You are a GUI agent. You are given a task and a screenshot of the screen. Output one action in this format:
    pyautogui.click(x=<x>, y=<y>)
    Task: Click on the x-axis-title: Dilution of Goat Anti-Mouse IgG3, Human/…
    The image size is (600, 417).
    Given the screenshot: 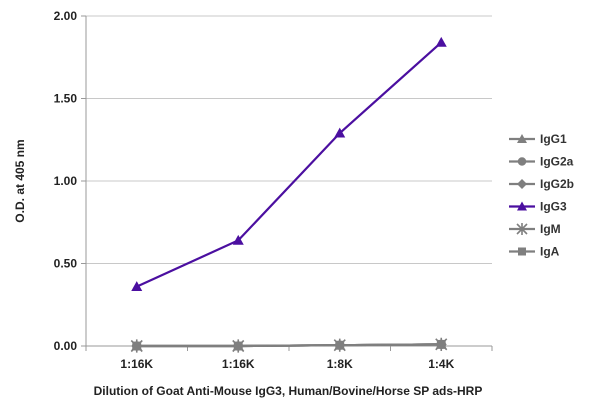 What is the action you would take?
    pyautogui.click(x=288, y=391)
    